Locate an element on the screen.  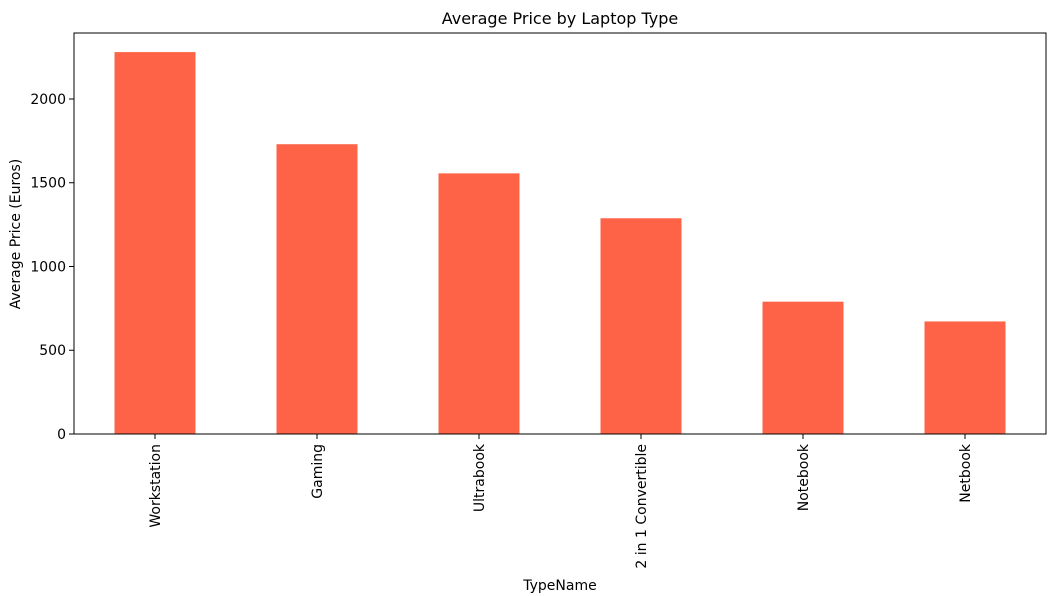
bar-ultrabook is located at coordinates (479, 303).